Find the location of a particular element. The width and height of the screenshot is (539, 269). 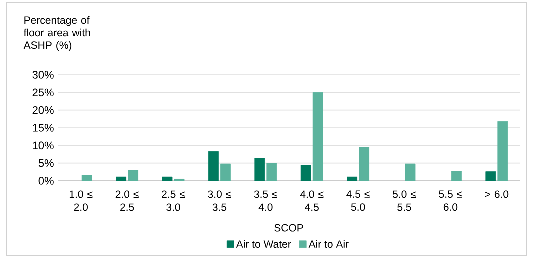

legend-label: Air to Air is located at coordinates (328, 244).